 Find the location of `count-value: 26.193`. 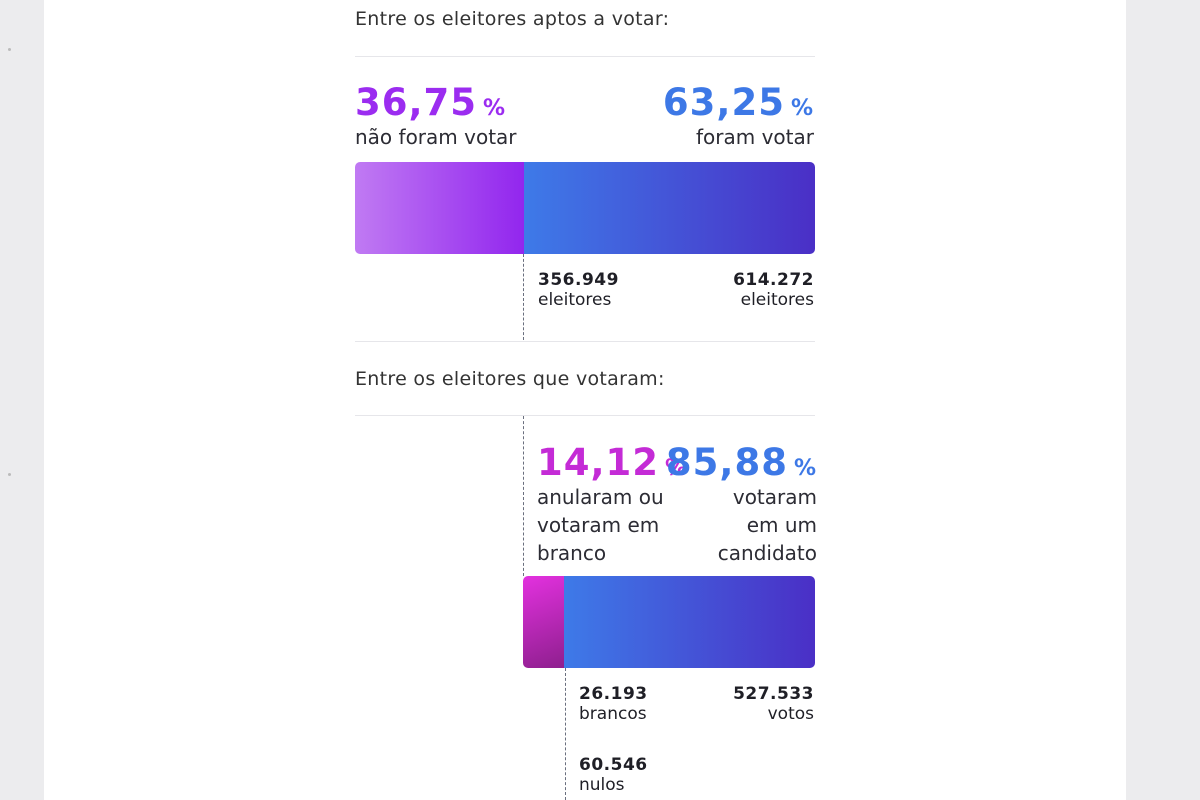

count-value: 26.193 is located at coordinates (613, 694).